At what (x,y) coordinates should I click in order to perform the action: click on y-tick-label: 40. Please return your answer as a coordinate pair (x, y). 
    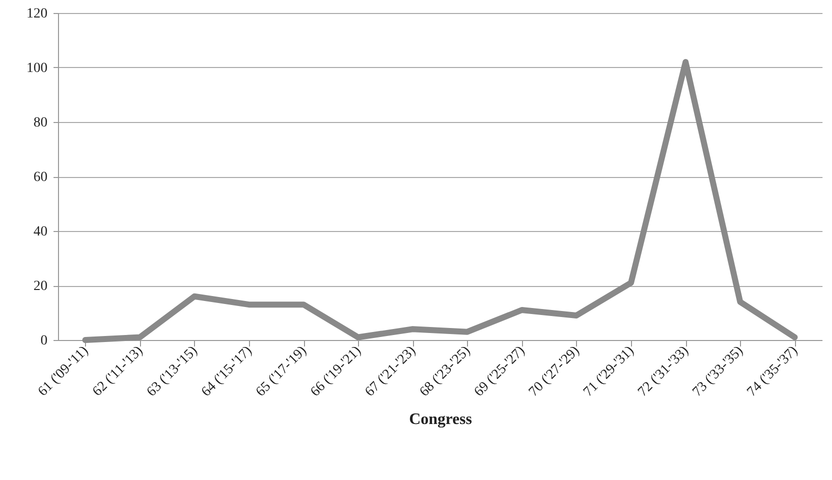
    Looking at the image, I should click on (41, 232).